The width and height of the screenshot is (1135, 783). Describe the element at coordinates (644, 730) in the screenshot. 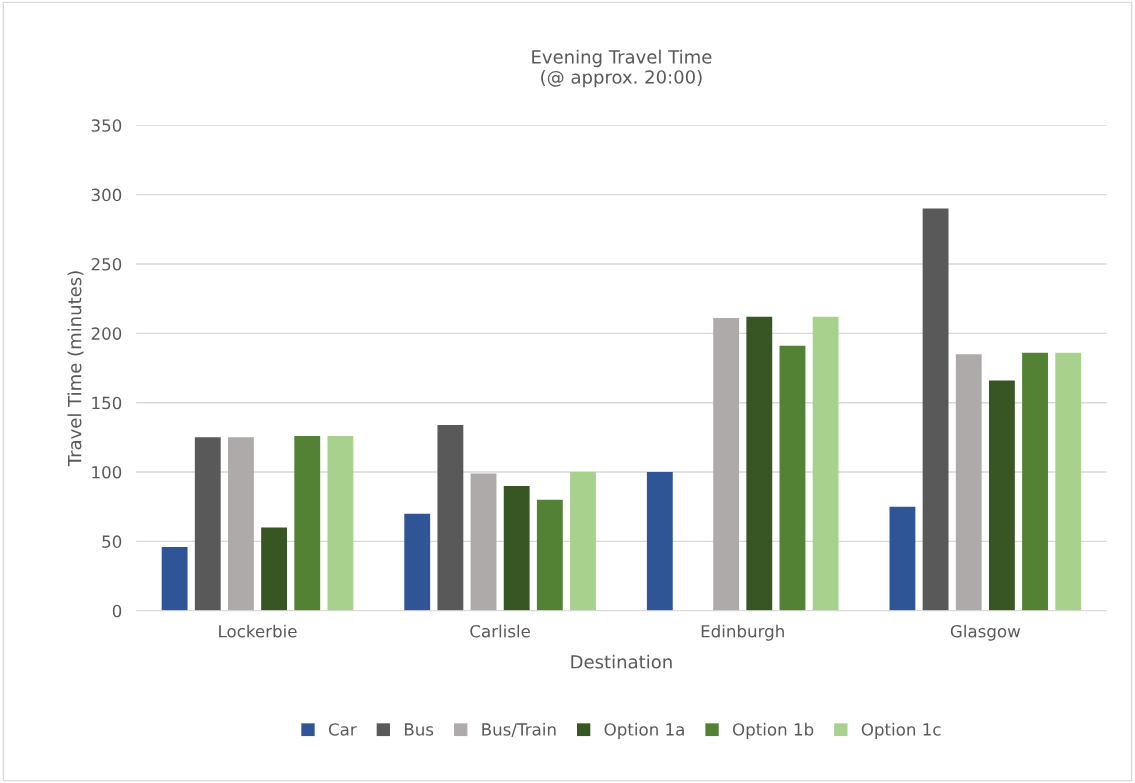

I see `legend-label: Option 1a` at that location.